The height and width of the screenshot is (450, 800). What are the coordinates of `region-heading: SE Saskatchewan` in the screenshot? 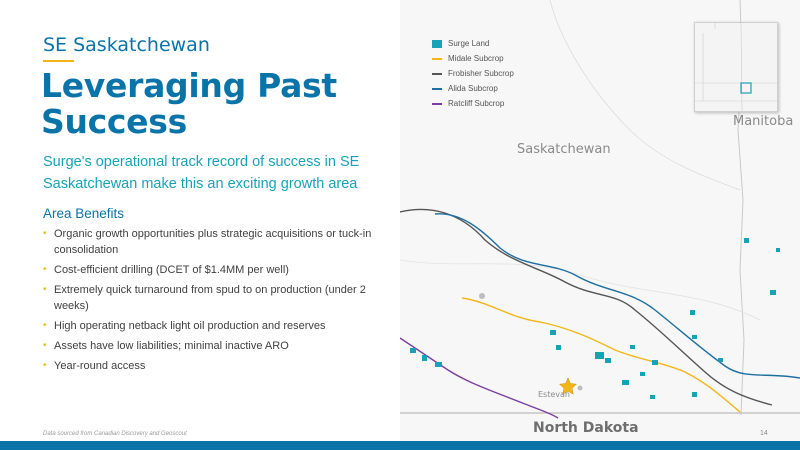 It's located at (126, 45).